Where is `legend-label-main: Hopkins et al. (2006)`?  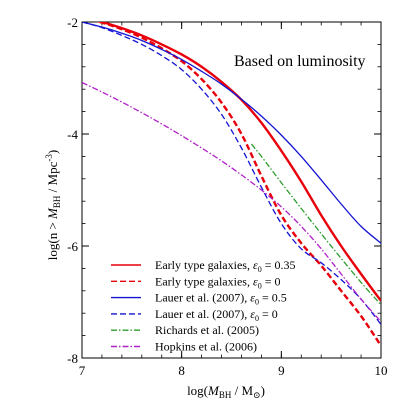
legend-label-main: Hopkins et al. (2006) is located at coordinates (206, 347).